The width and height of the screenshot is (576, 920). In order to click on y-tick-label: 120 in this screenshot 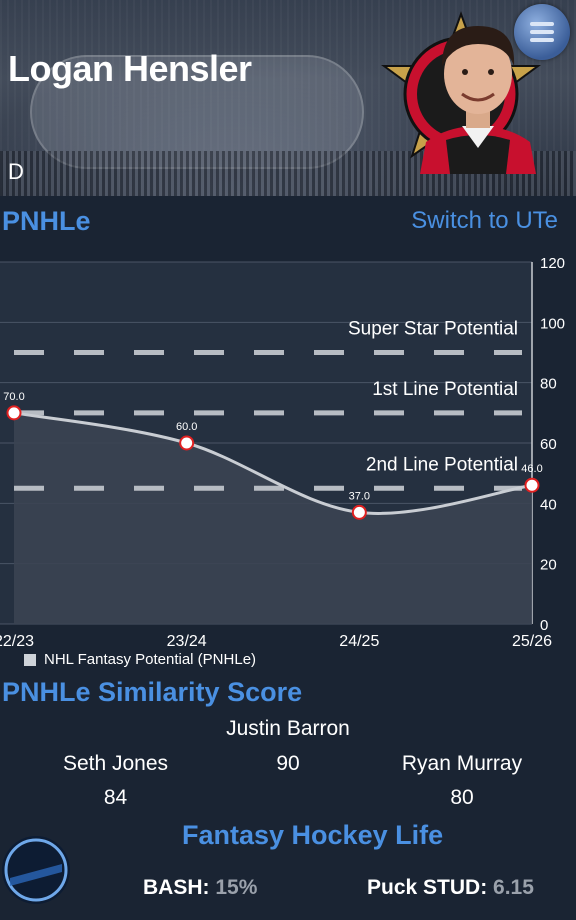, I will do `click(552, 263)`.